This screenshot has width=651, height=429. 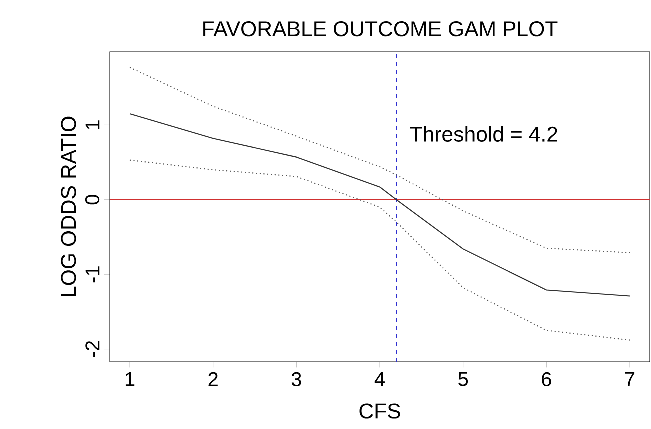 I want to click on x-axis-title: CFS, so click(x=380, y=411).